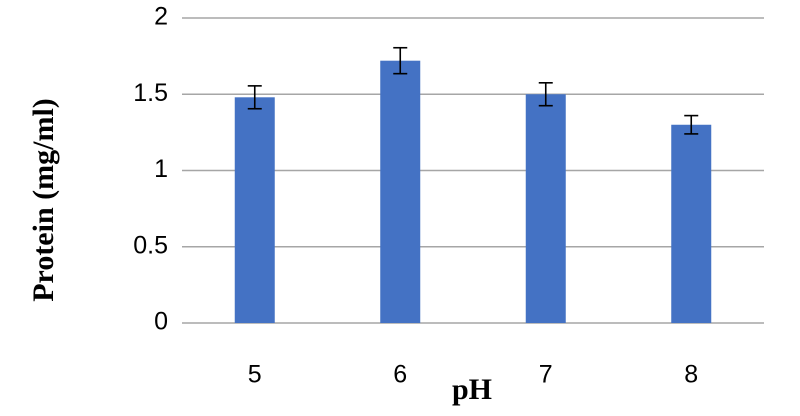 The height and width of the screenshot is (416, 800). I want to click on x-tick-label: 7, so click(546, 375).